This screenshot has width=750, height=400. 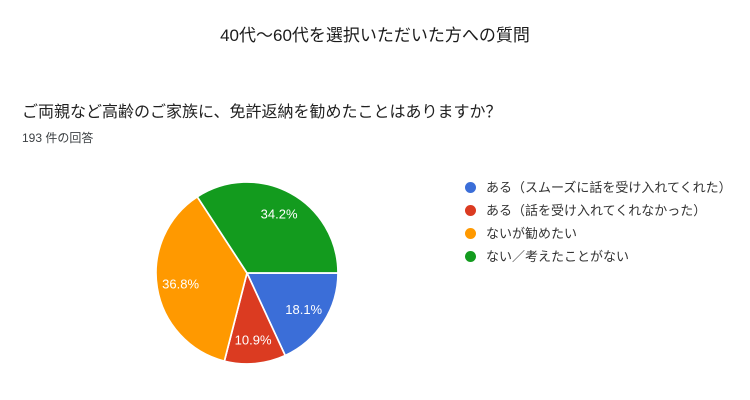 What do you see at coordinates (558, 256) in the screenshot?
I see `legend-label: ない／考えたことがない` at bounding box center [558, 256].